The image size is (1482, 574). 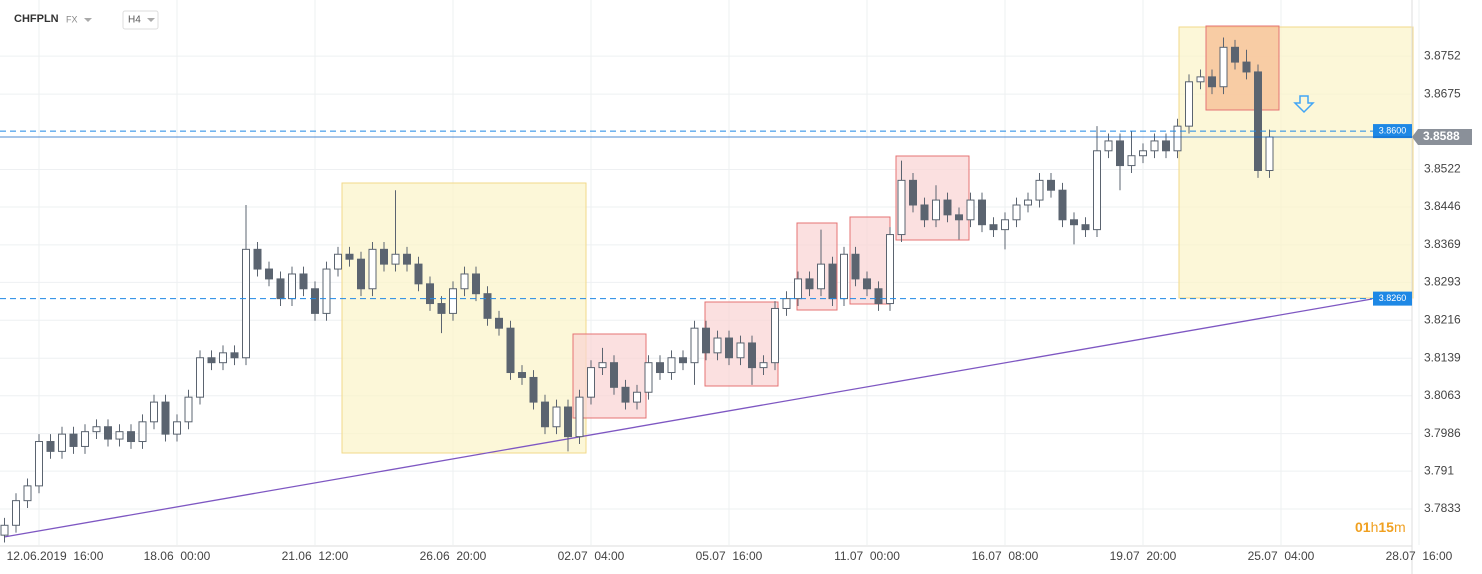 I want to click on x-tick-label: 16.07 08:00, so click(x=1005, y=556).